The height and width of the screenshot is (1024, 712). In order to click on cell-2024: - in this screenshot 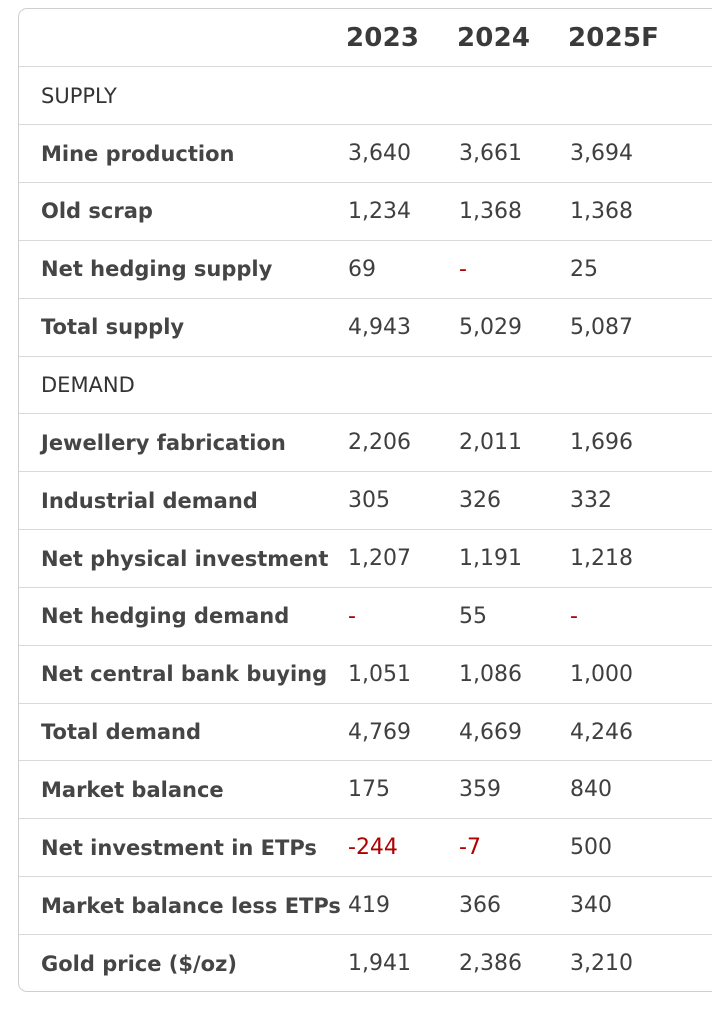, I will do `click(512, 269)`.